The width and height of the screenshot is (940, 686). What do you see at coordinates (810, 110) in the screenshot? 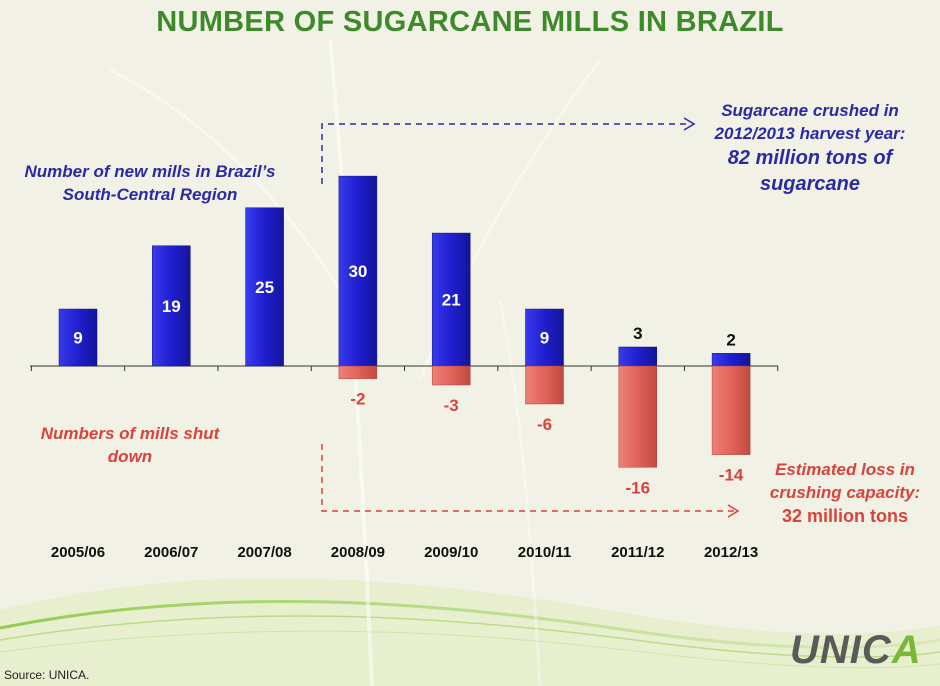
I see `crushed-line-1: Sugarcane crushed in` at bounding box center [810, 110].